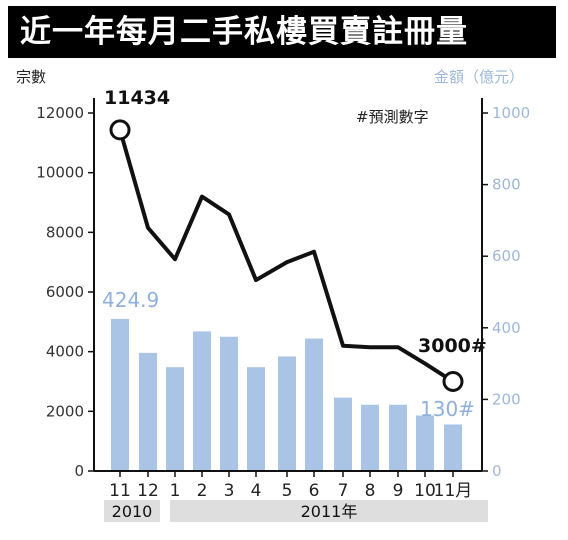 This screenshot has width=568, height=540. I want to click on x-tick-label-2: 1, so click(175, 491).